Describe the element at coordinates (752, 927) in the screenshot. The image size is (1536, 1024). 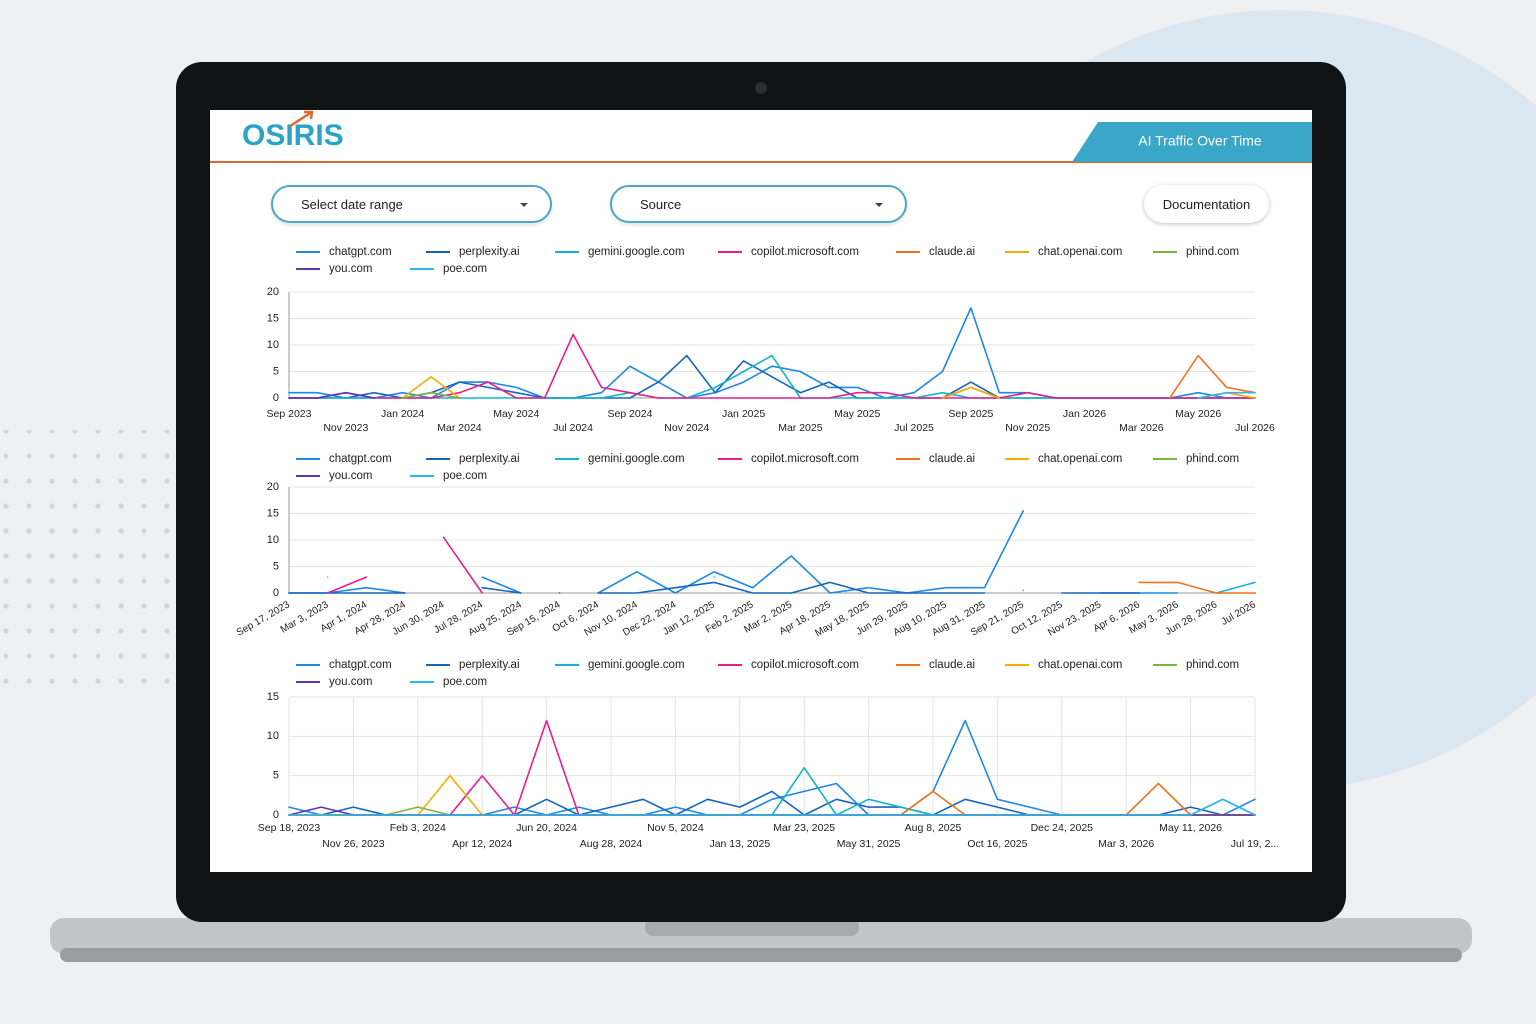
I see `laptop-notch` at that location.